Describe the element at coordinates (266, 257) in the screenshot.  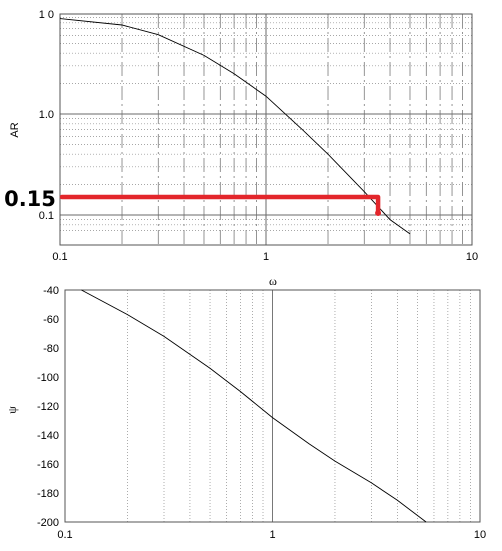
I see `ar-x-tick-label: 1` at that location.